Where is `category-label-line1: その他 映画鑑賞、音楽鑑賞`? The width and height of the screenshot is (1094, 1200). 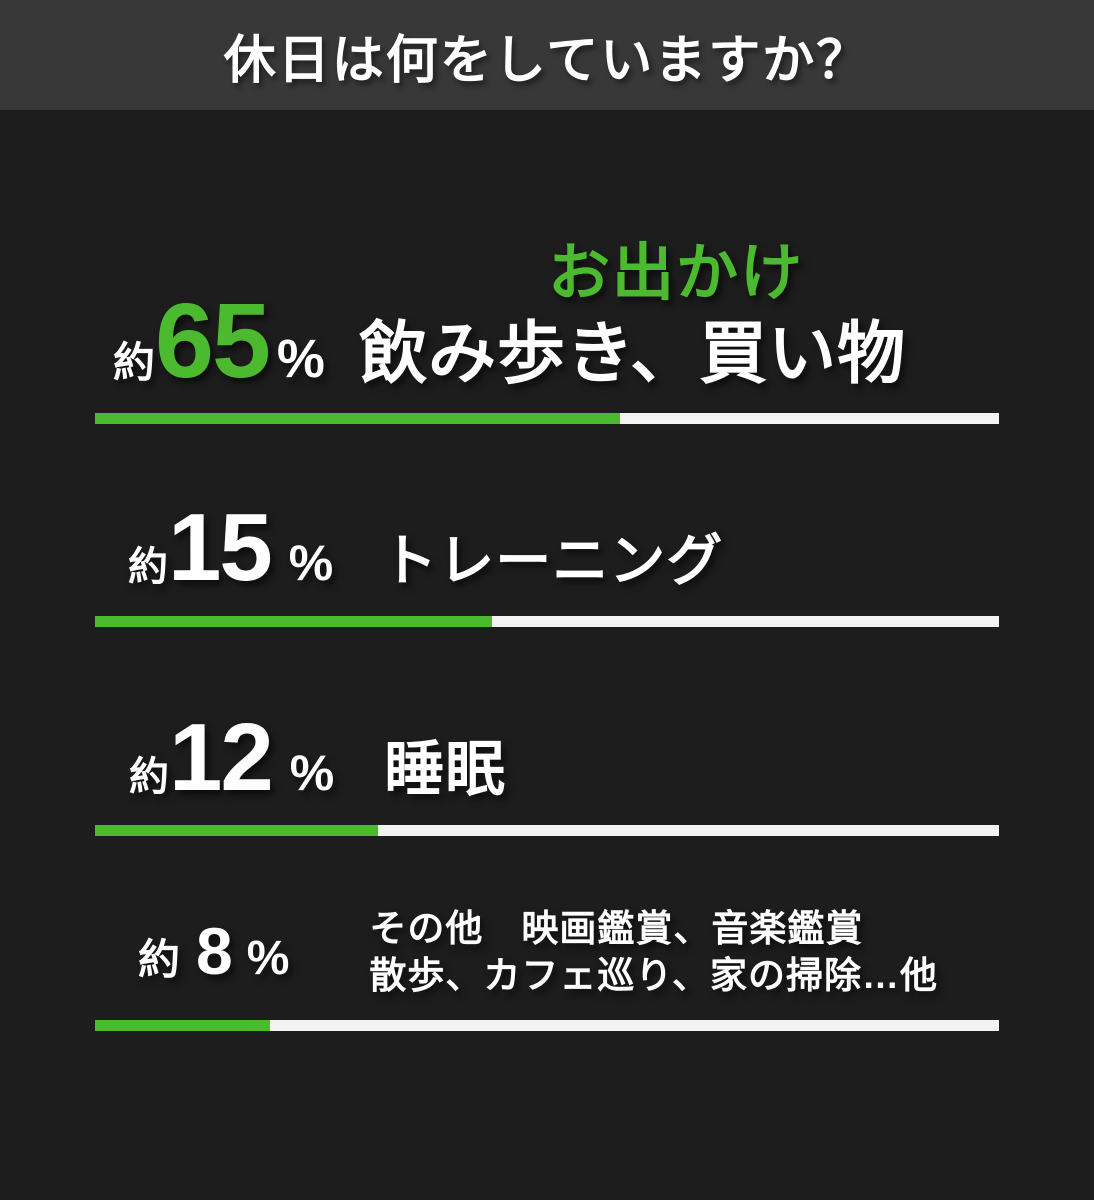
category-label-line1: その他 映画鑑賞、音楽鑑賞 is located at coordinates (616, 928).